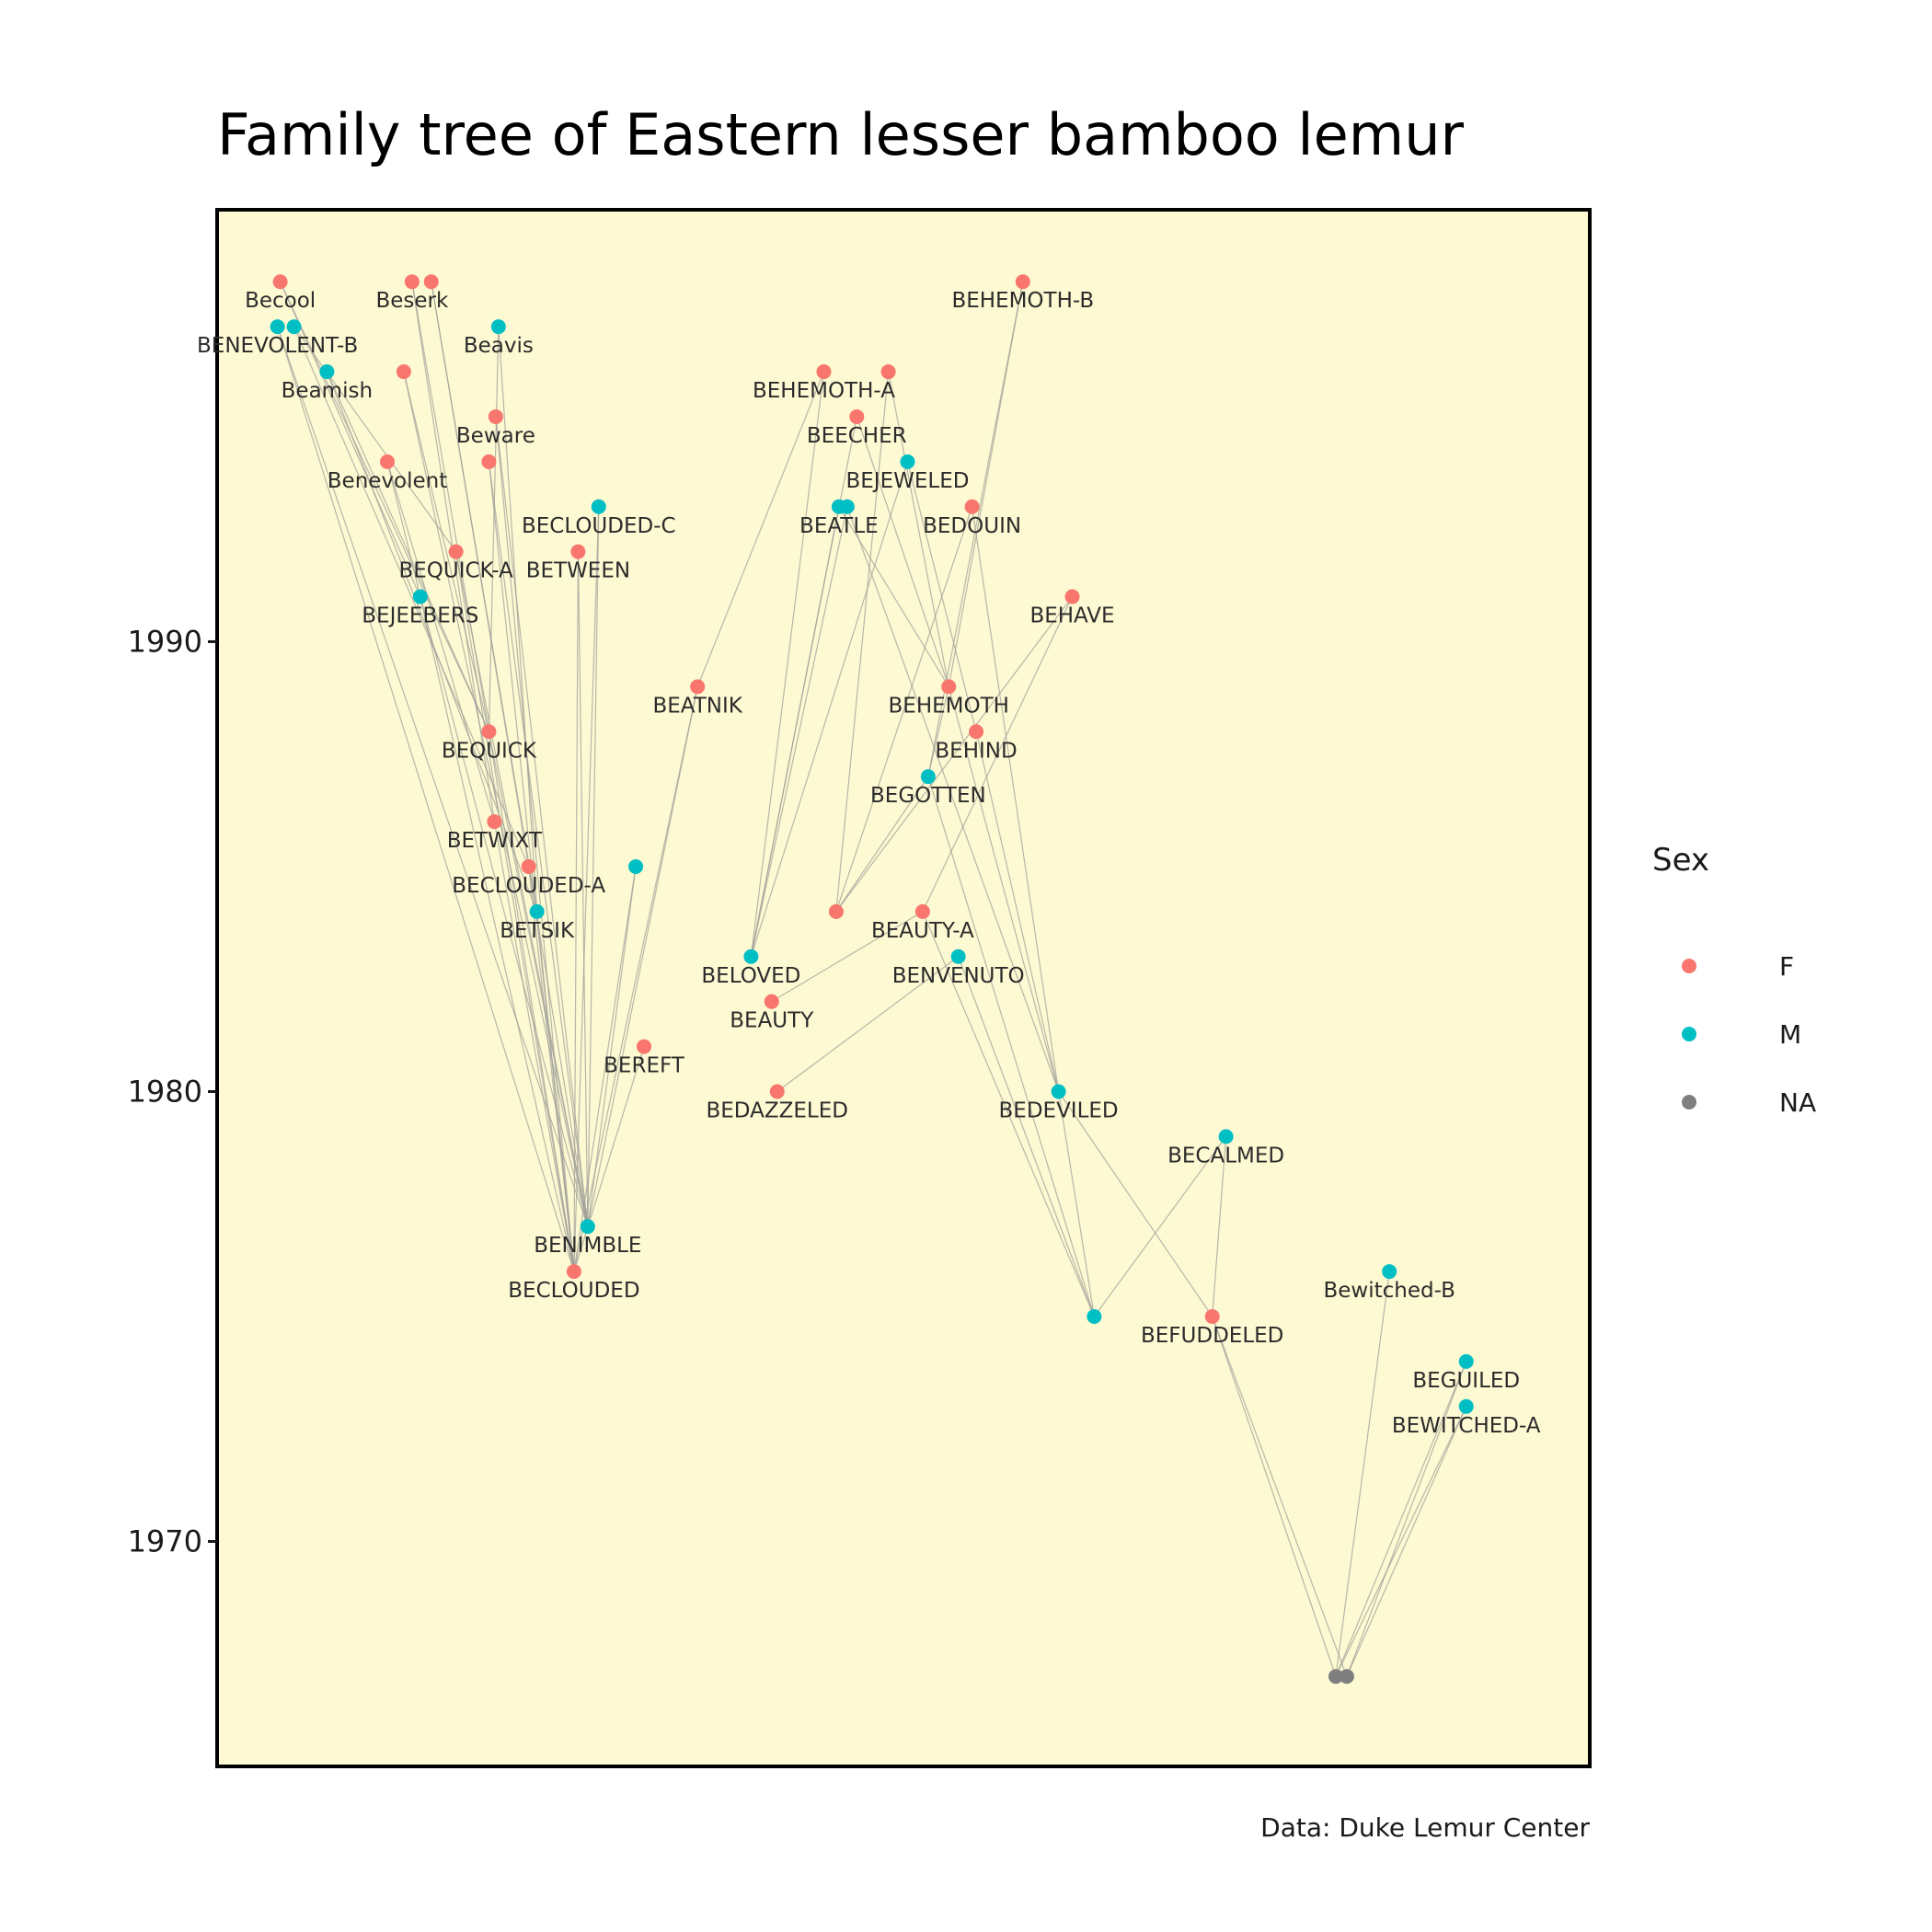 Image resolution: width=1932 pixels, height=1932 pixels. What do you see at coordinates (644, 1066) in the screenshot?
I see `node-label-bereft: BEREFT` at bounding box center [644, 1066].